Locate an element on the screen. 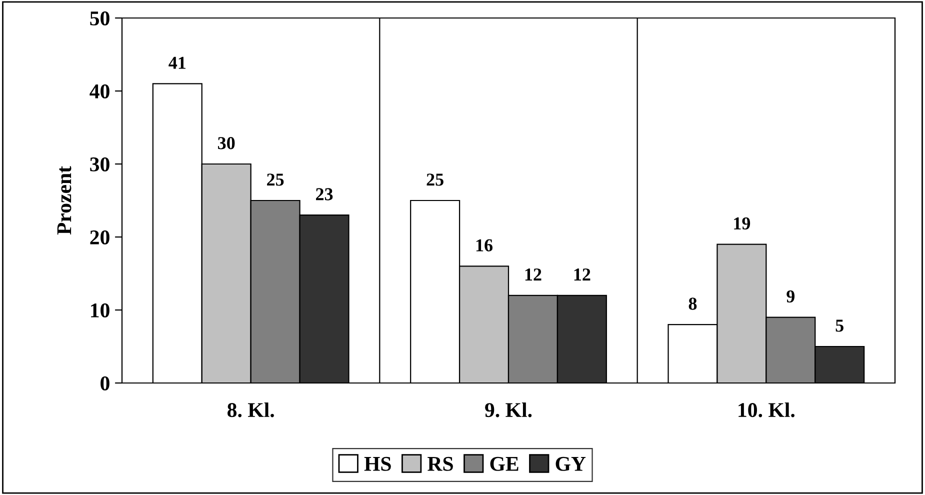  legend-label: GY is located at coordinates (571, 463).